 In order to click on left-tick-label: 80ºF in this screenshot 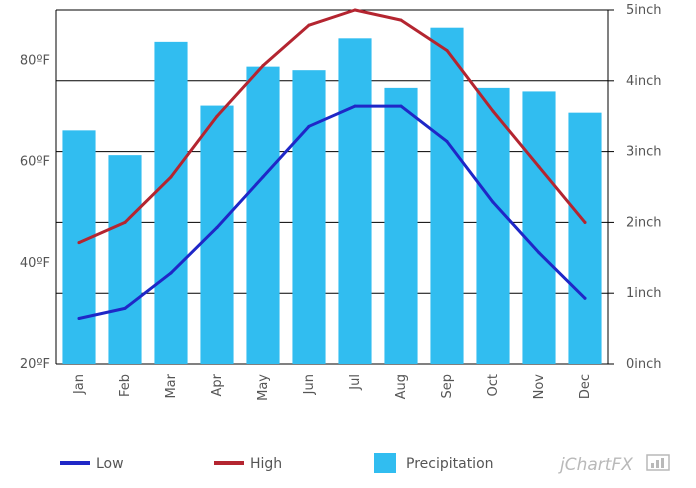, I will do `click(35, 61)`.